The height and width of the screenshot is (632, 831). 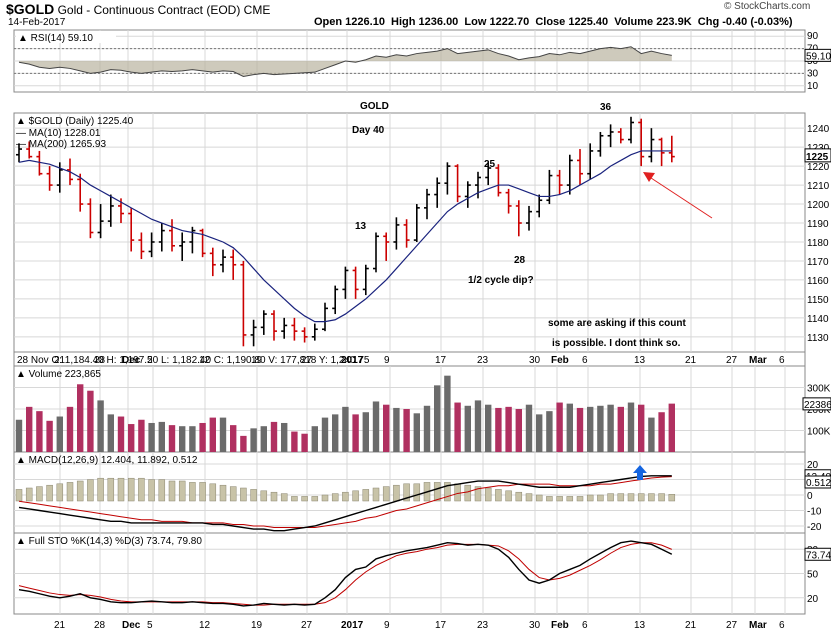 I want to click on macd-label: ▲ MACD(12,26,9) 12.404, 11.892, 0.512, so click(x=107, y=460).